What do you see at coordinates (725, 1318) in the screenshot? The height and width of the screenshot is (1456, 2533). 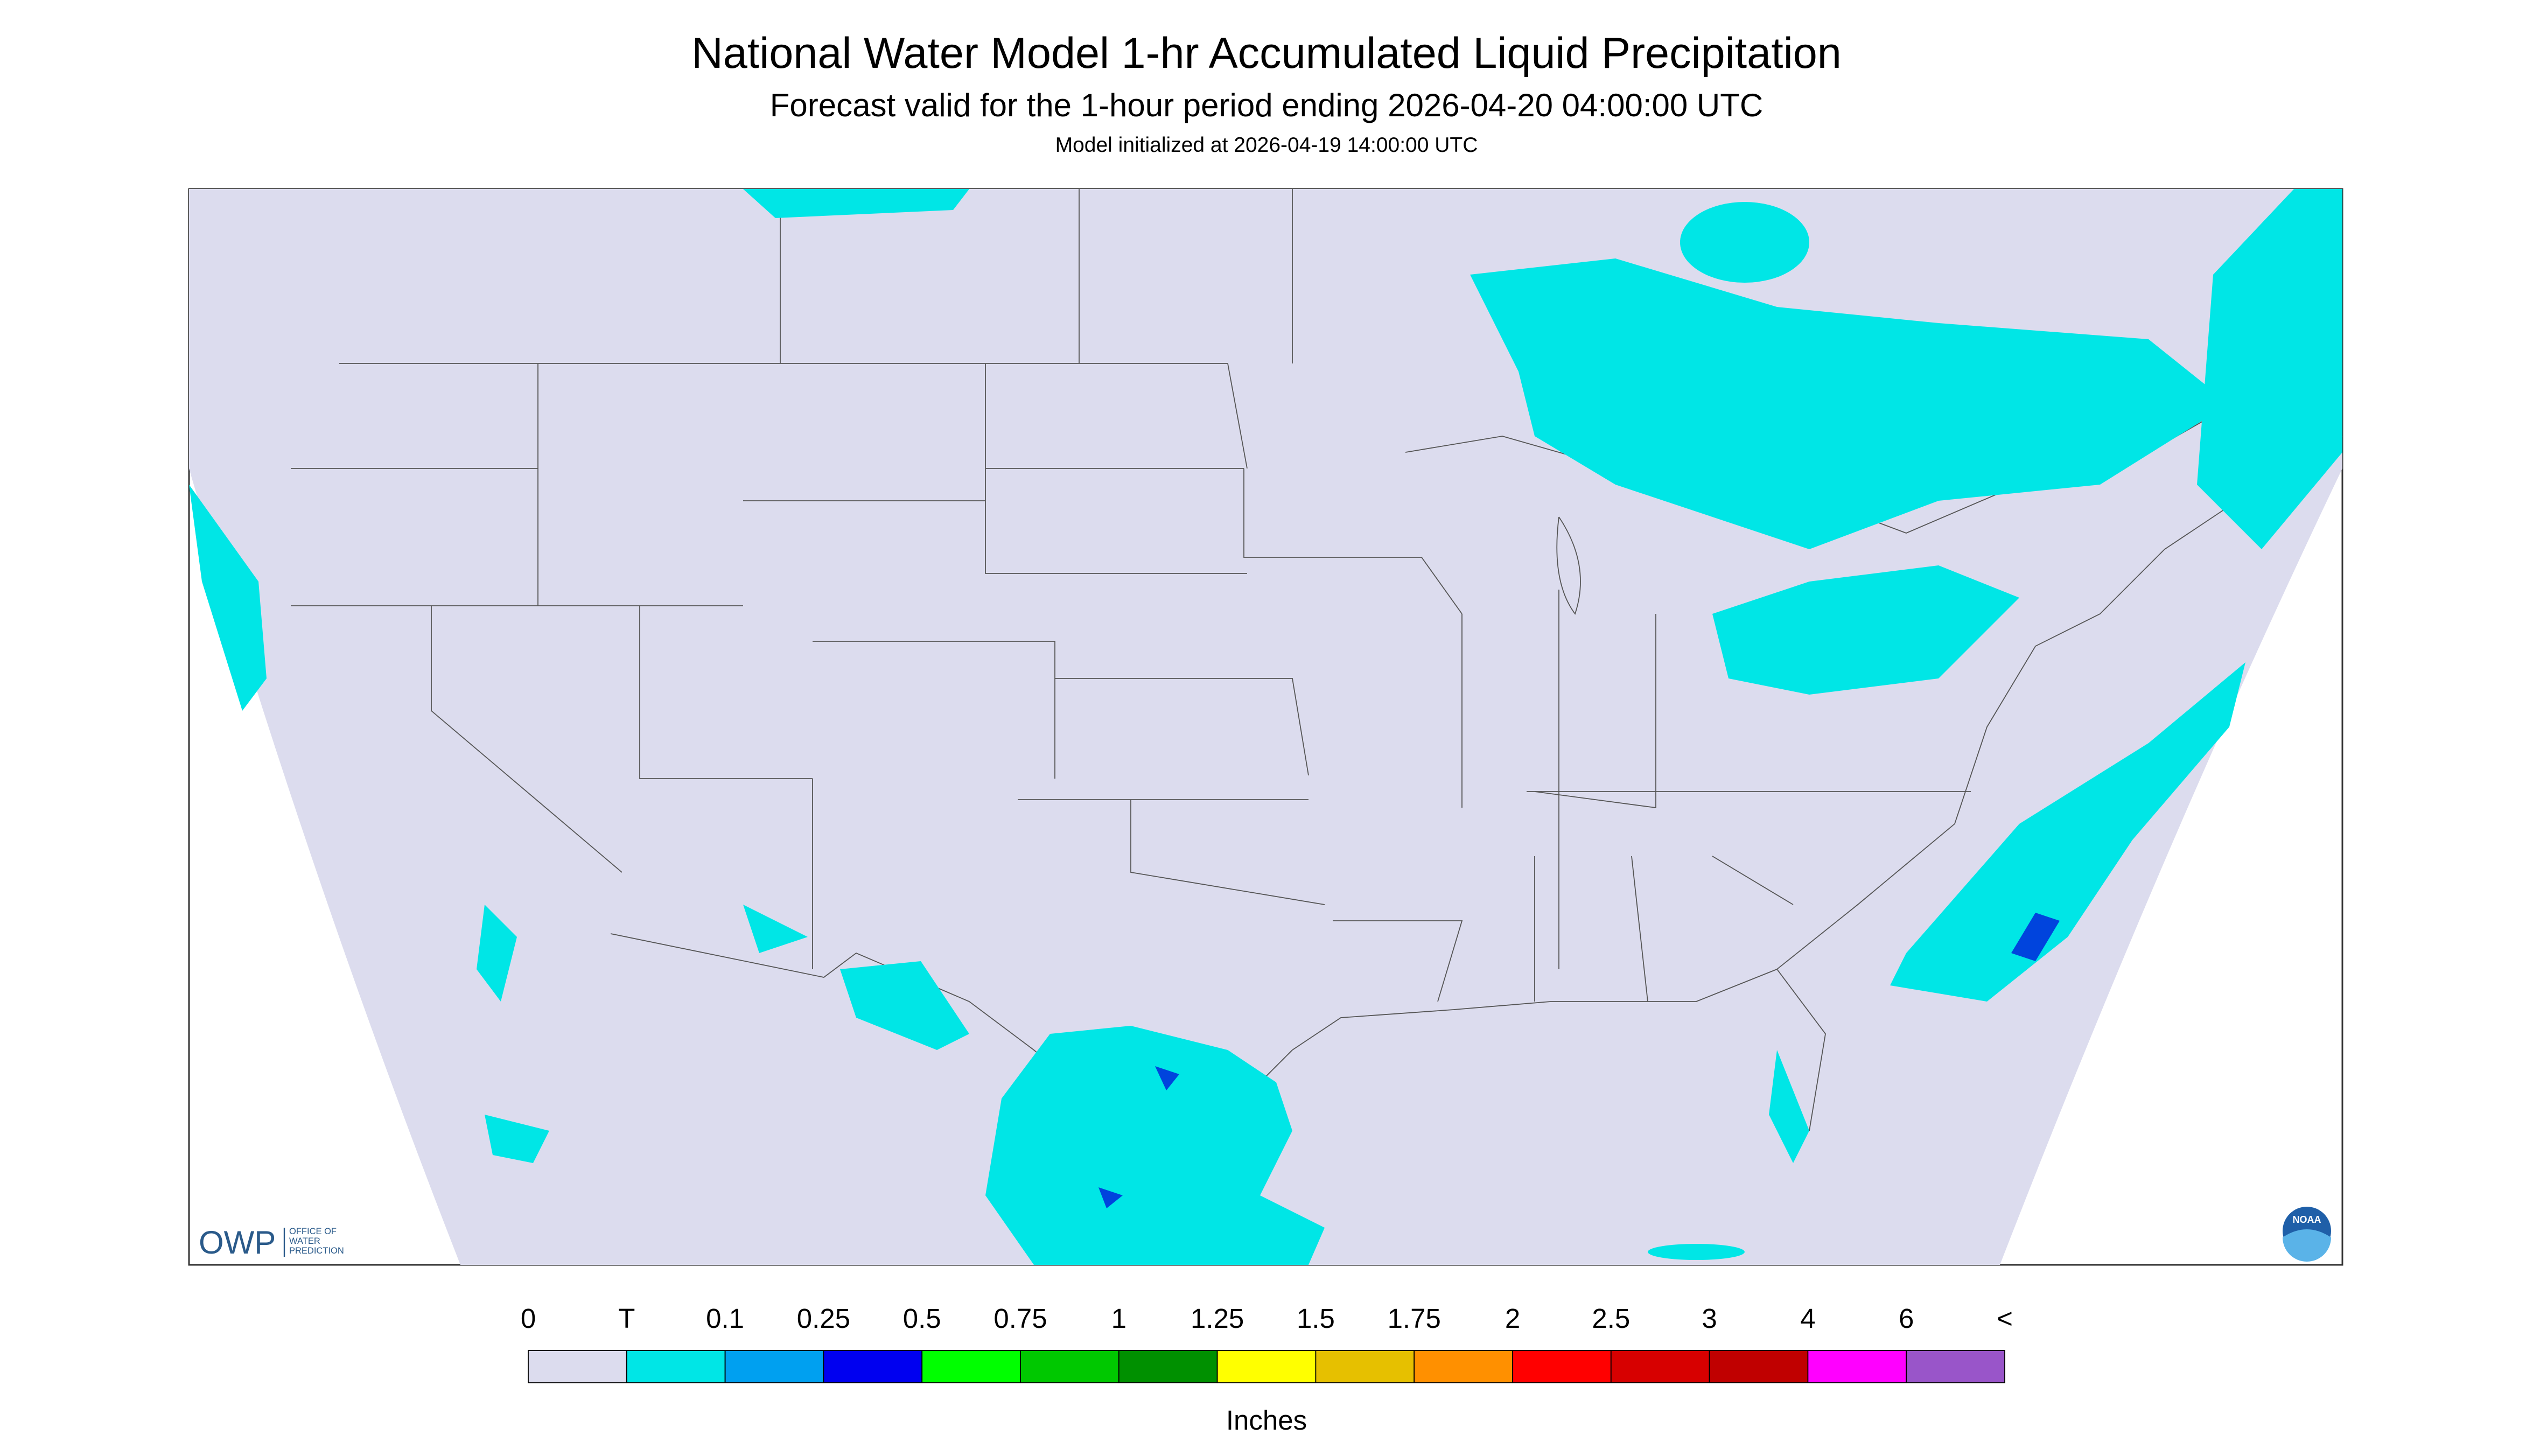 I see `colorbar-label: 0.1` at bounding box center [725, 1318].